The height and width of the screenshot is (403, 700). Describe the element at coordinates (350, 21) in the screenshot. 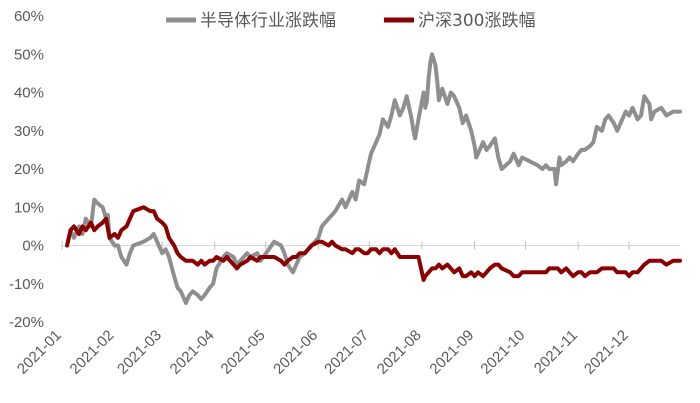

I see `chart-legend: 半导体行业涨跌幅 沪深300涨跌幅` at that location.